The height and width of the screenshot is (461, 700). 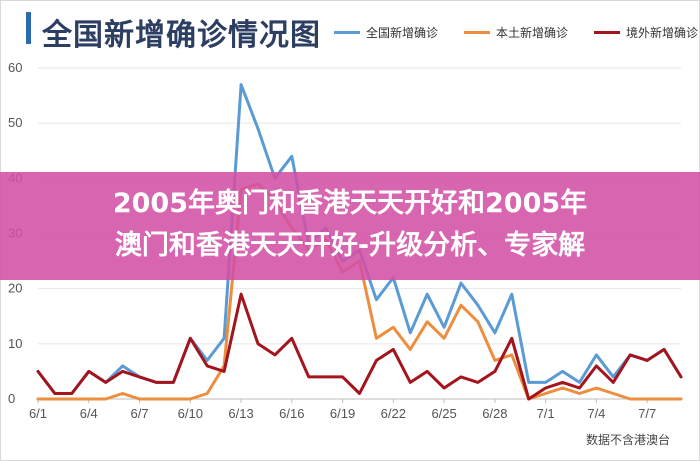 What do you see at coordinates (494, 413) in the screenshot?
I see `x-tick-label: 6/28` at bounding box center [494, 413].